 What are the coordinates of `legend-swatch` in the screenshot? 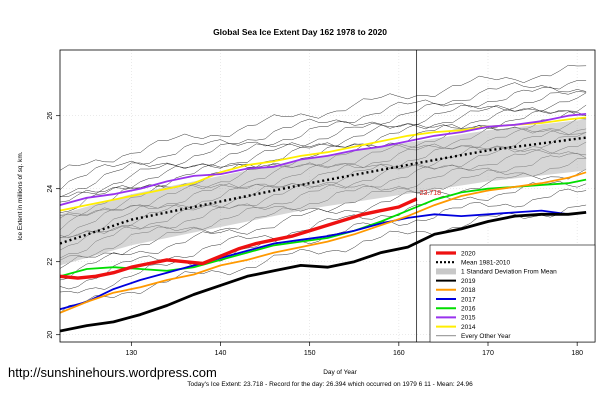 It's located at (446, 271).